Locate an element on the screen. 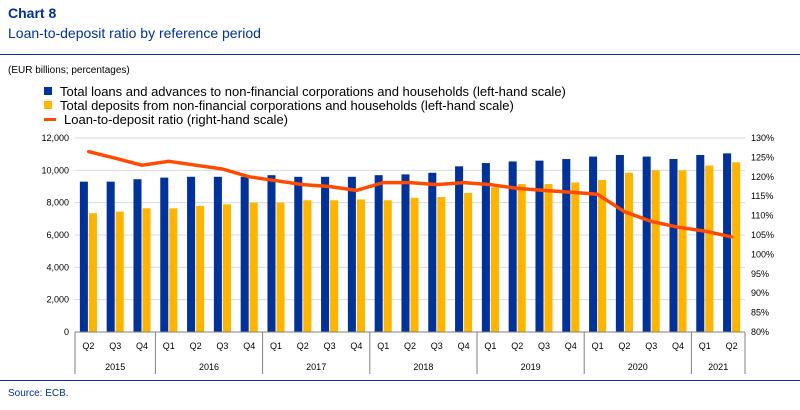  year-label: 2021 is located at coordinates (718, 367).